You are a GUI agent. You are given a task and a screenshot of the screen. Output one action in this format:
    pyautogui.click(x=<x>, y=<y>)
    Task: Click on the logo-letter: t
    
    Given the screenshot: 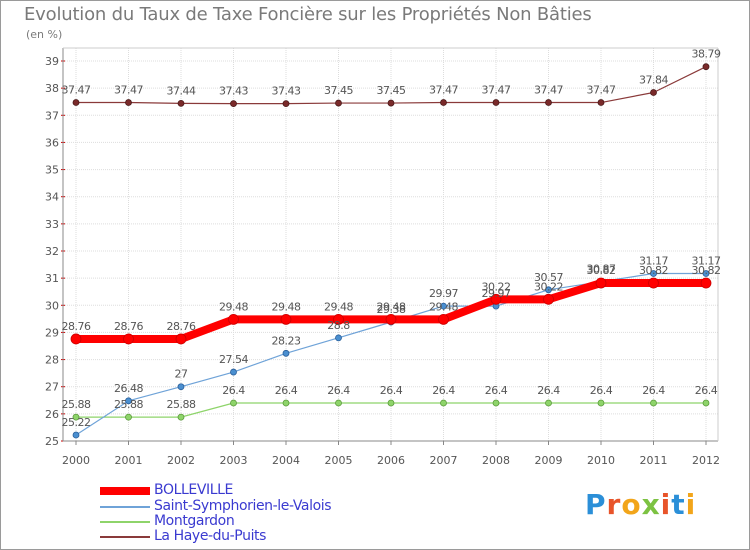 What is the action you would take?
    pyautogui.click(x=678, y=504)
    